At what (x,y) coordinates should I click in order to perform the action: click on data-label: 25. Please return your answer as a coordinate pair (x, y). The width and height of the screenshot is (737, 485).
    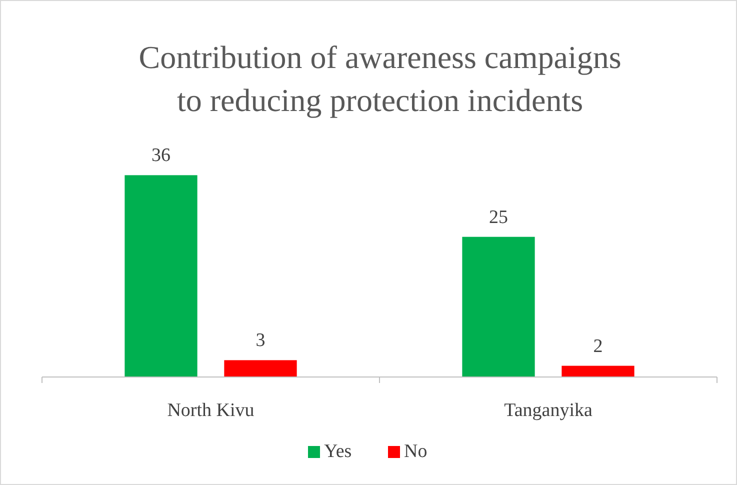
    Looking at the image, I should click on (498, 217).